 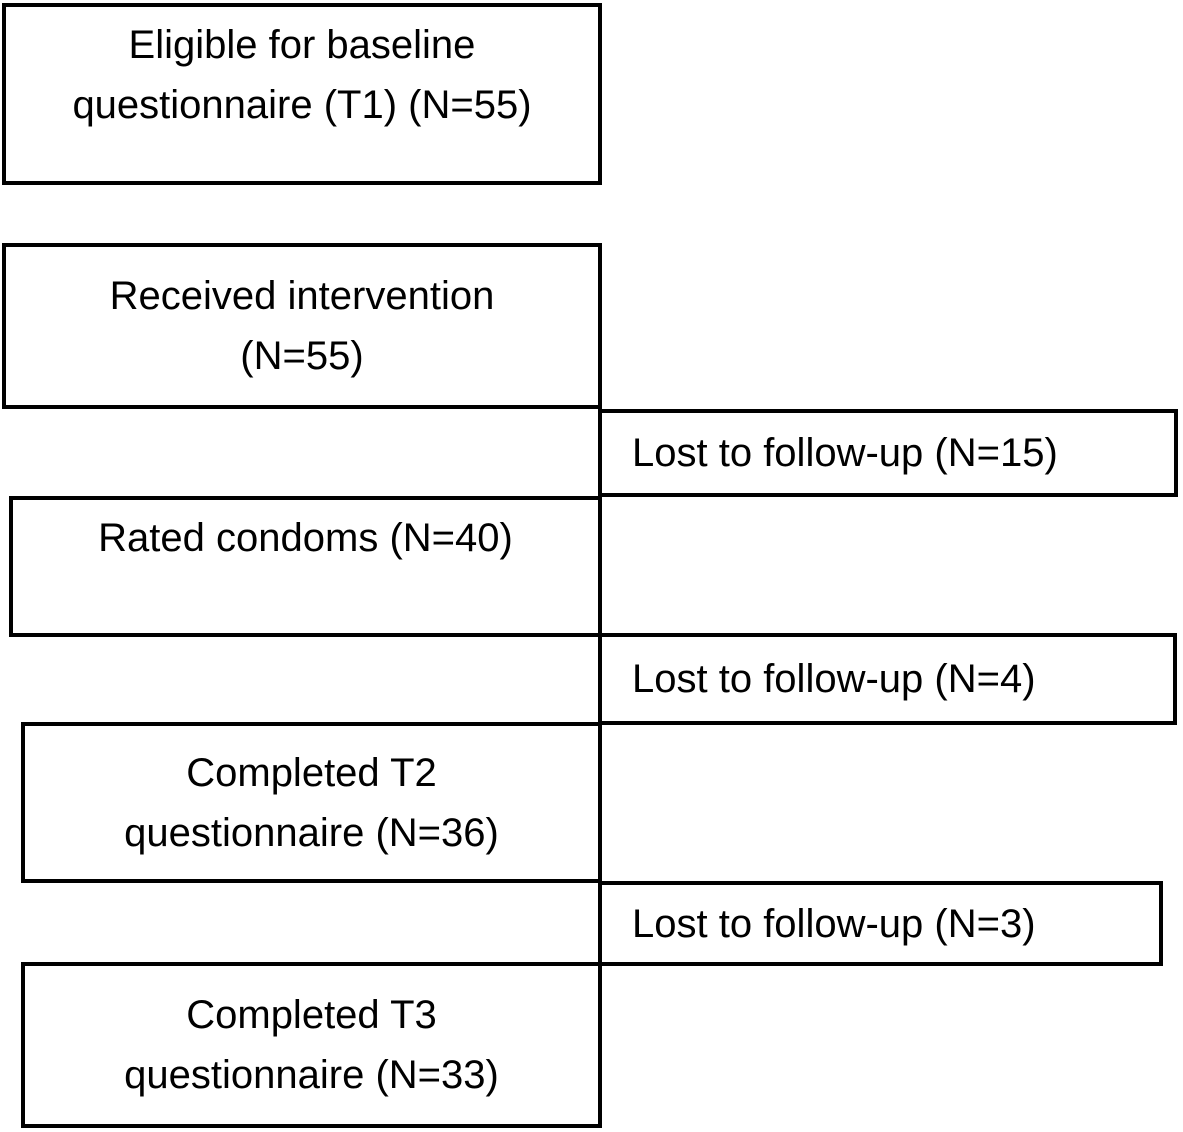 I want to click on box-completed-t3: Completed T3 questionnaire (N=33), so click(x=311, y=1045).